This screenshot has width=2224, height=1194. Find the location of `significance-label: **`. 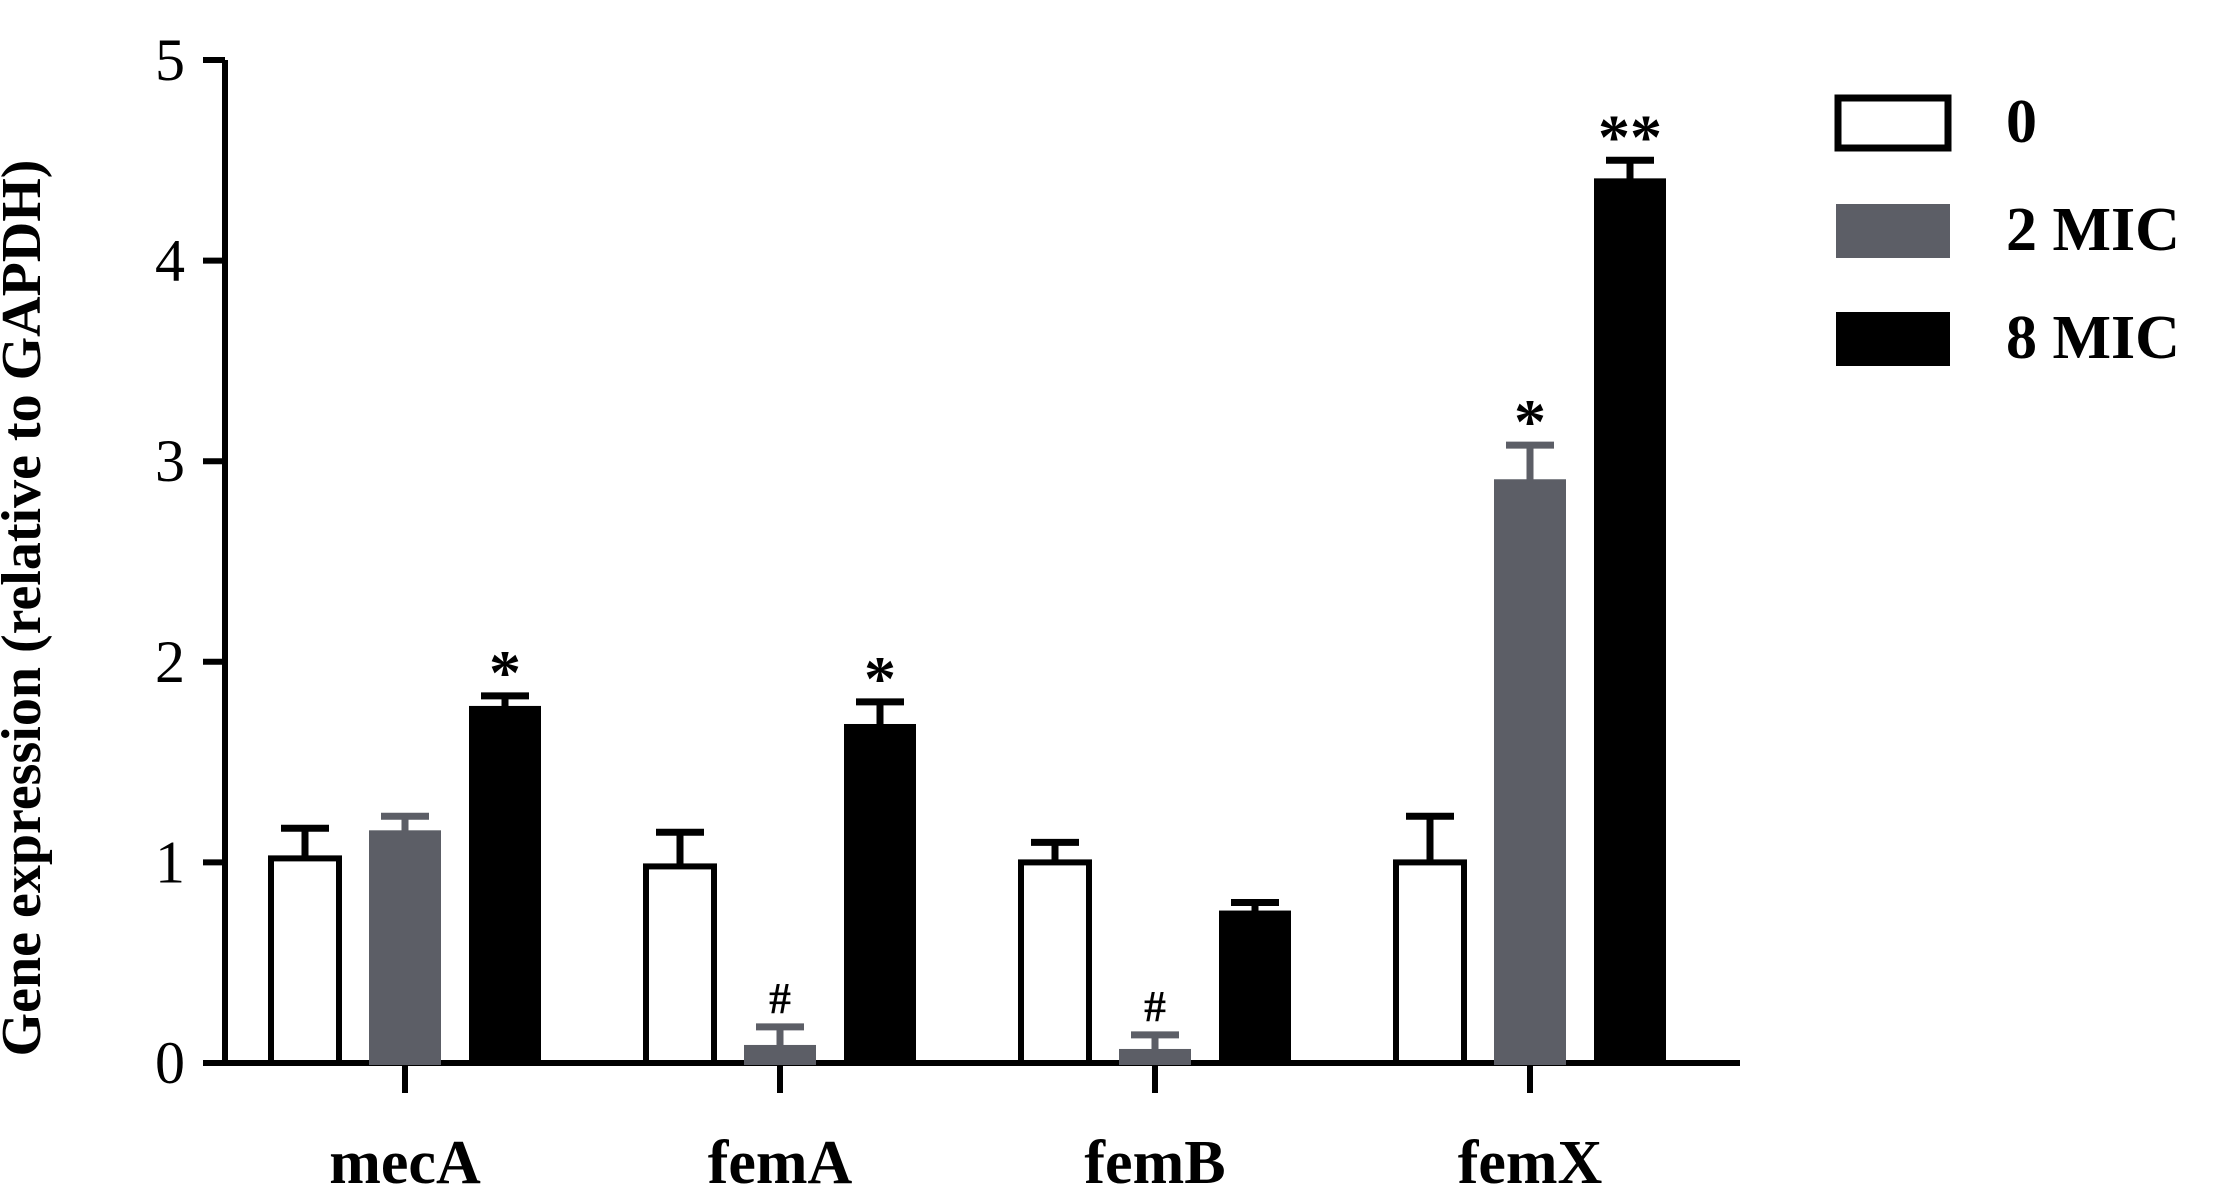

significance-label: ** is located at coordinates (1630, 136).